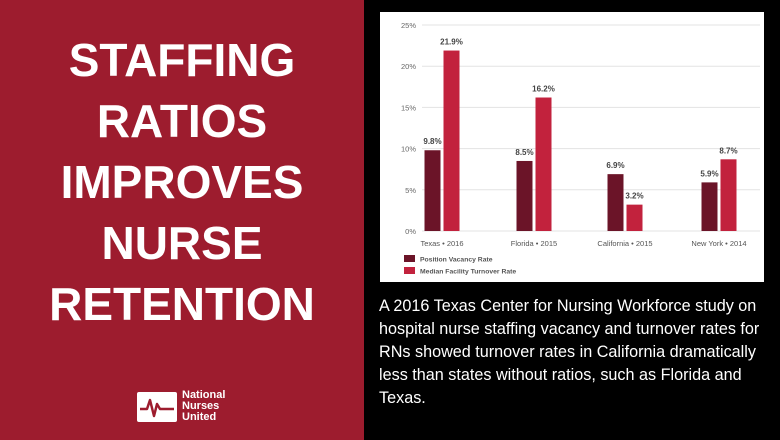 The image size is (780, 440). Describe the element at coordinates (410, 190) in the screenshot. I see `y-tick-label: 5%` at that location.